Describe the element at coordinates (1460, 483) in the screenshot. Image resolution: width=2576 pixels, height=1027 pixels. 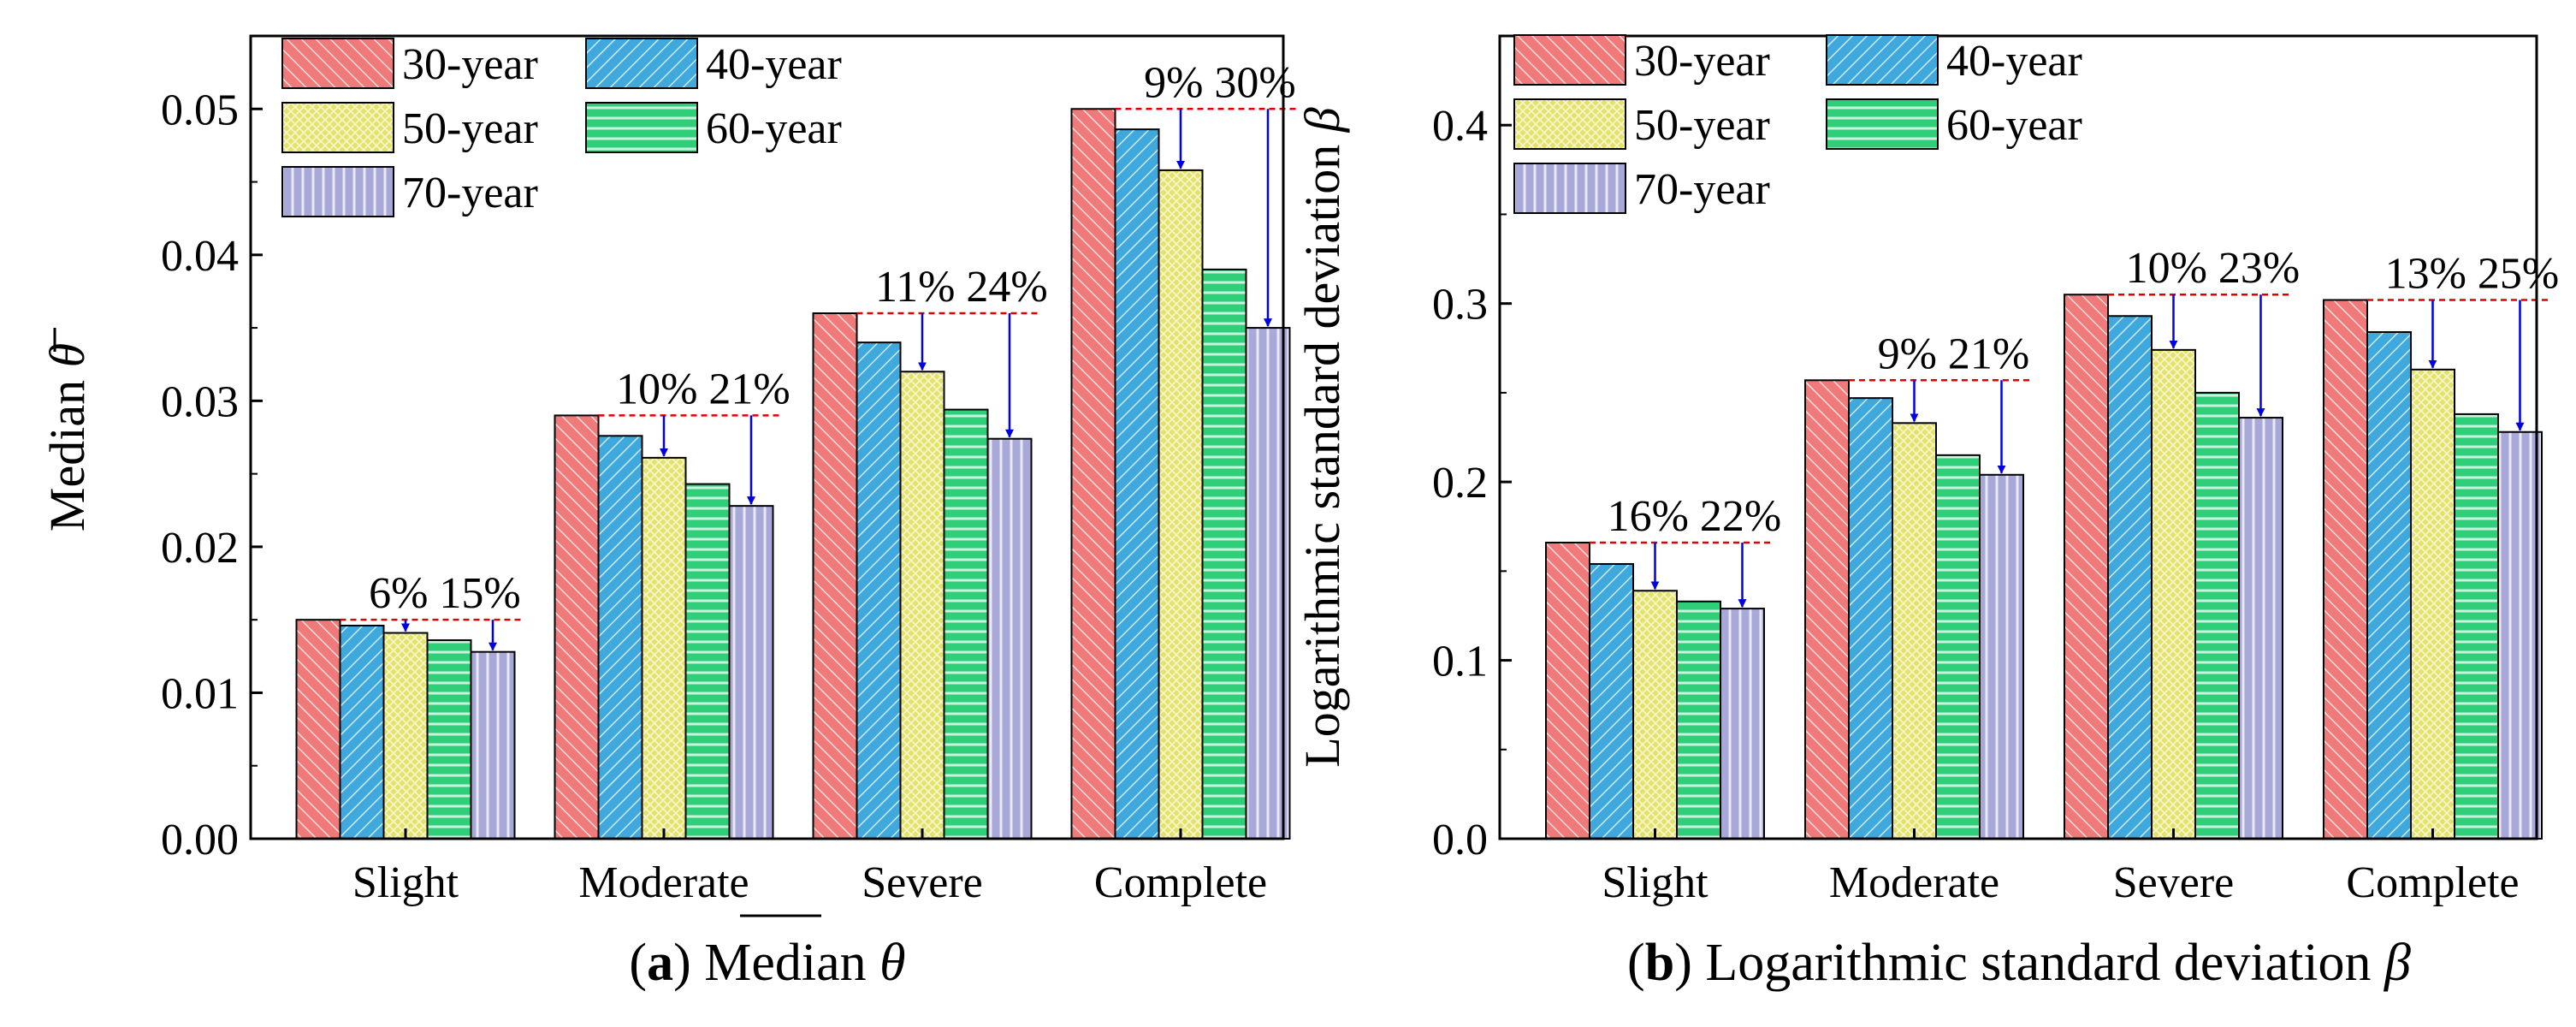
I see `y-tick-label: 0.2` at that location.